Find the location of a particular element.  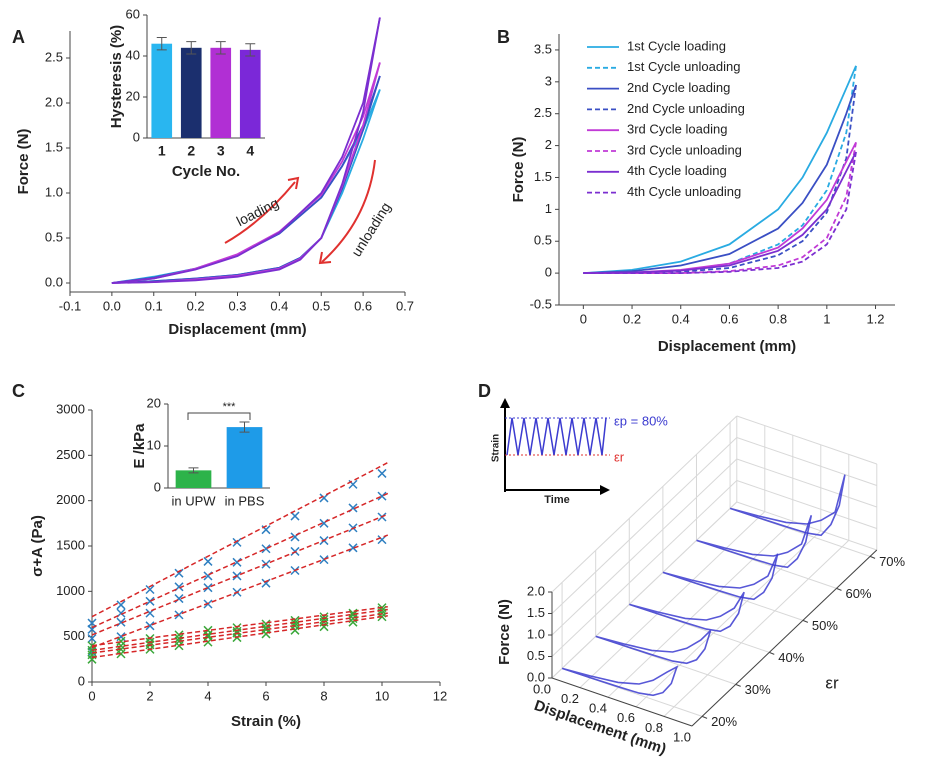

annotation: *** is located at coordinates (230, 407).